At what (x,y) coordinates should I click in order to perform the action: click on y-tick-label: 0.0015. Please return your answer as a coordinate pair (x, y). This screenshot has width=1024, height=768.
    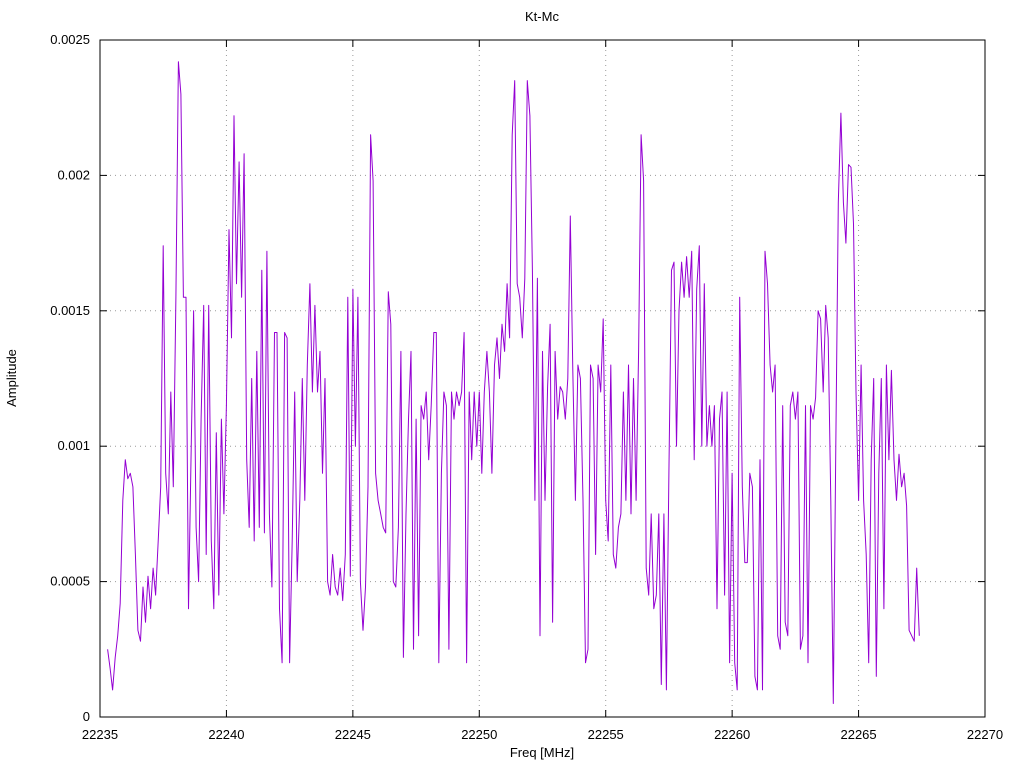
    Looking at the image, I should click on (70, 310).